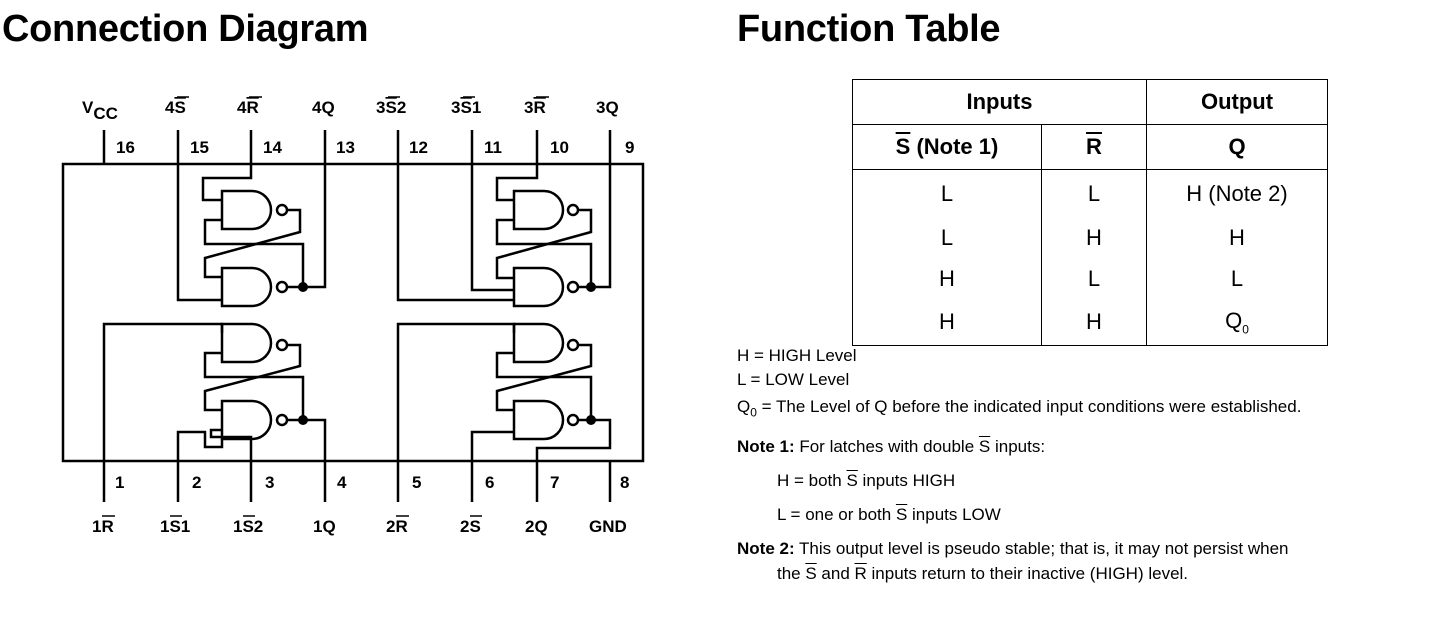 This screenshot has height=621, width=1437. I want to click on column-header-row: S (Note 1) R Q, so click(1090, 147).